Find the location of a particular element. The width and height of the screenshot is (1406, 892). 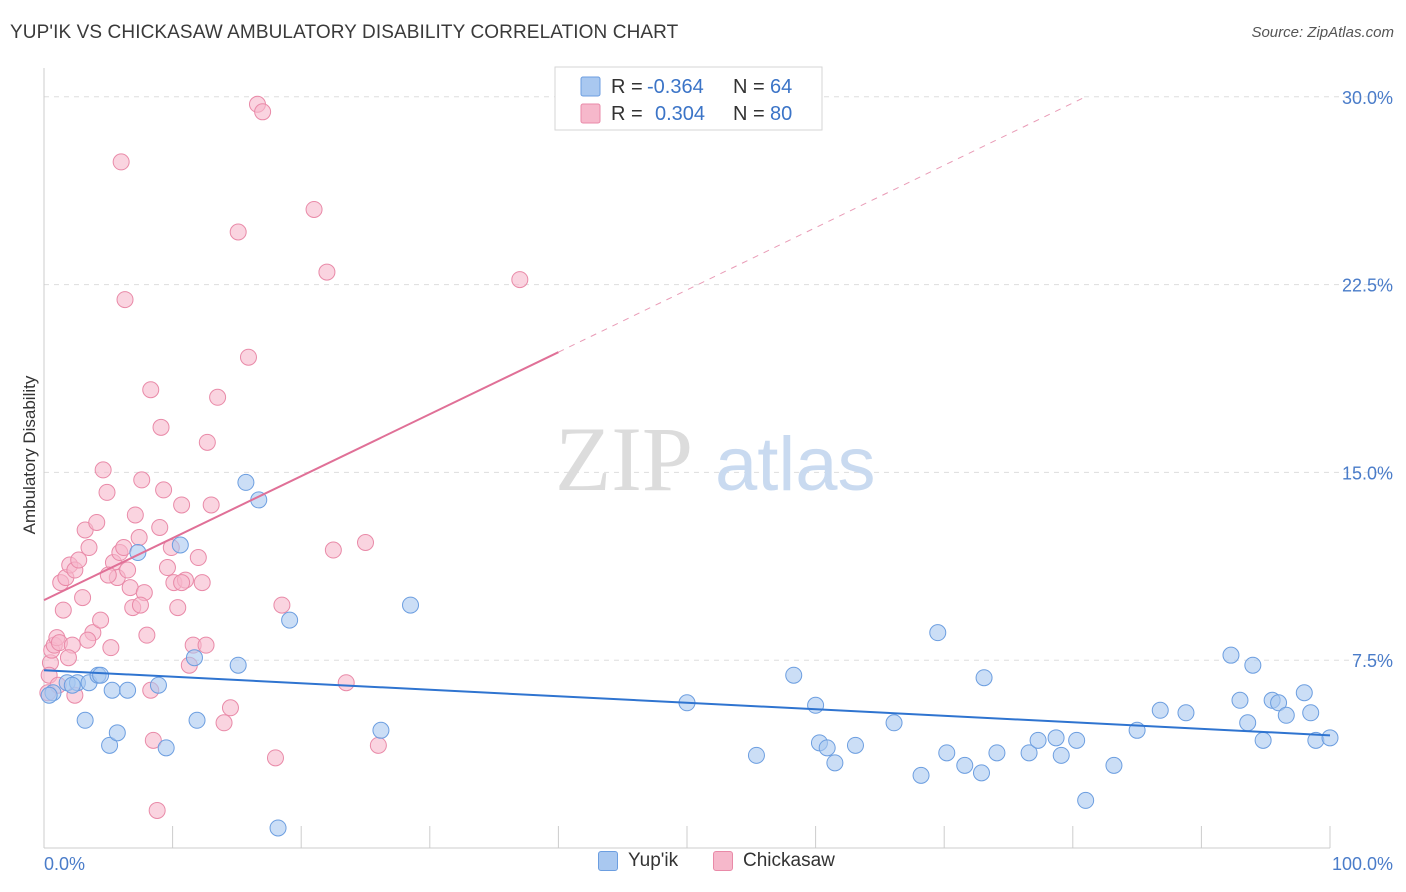

legend-box: R = -0.364 N = 64 R = 0.304 N = 80 is located at coordinates (688, 98).